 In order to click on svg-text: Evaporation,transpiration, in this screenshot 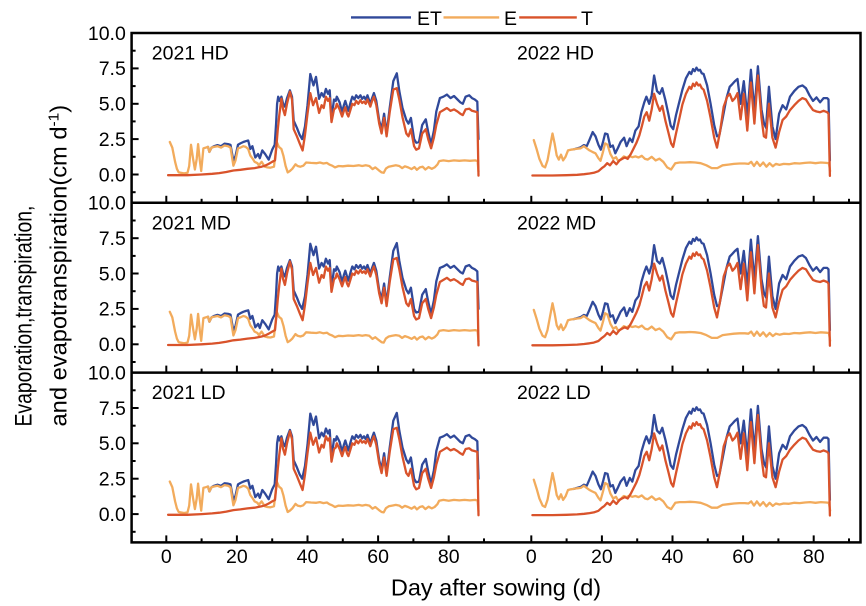, I will do `click(23, 316)`.